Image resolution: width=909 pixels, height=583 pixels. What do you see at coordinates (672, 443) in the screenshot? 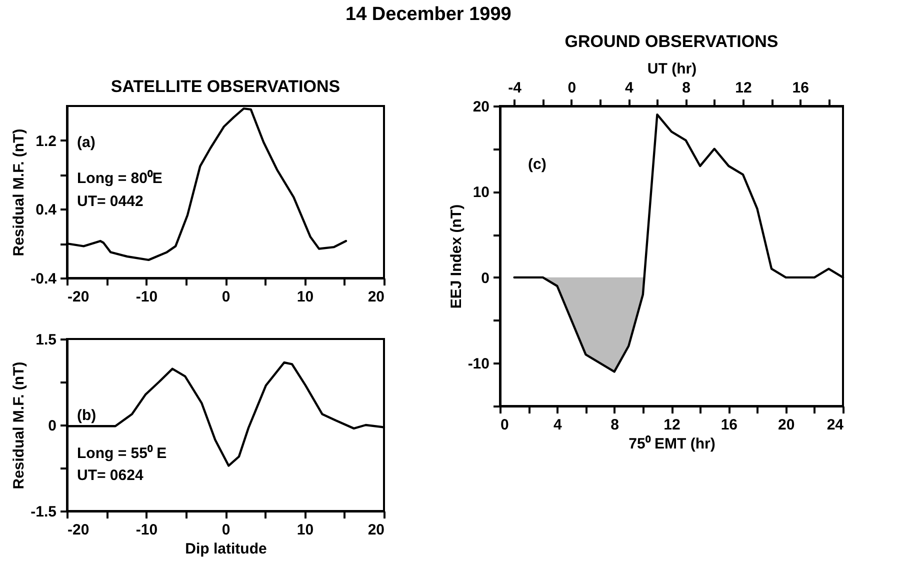
I see `x-axis-title: 75⁰ EMT (hr)` at bounding box center [672, 443].